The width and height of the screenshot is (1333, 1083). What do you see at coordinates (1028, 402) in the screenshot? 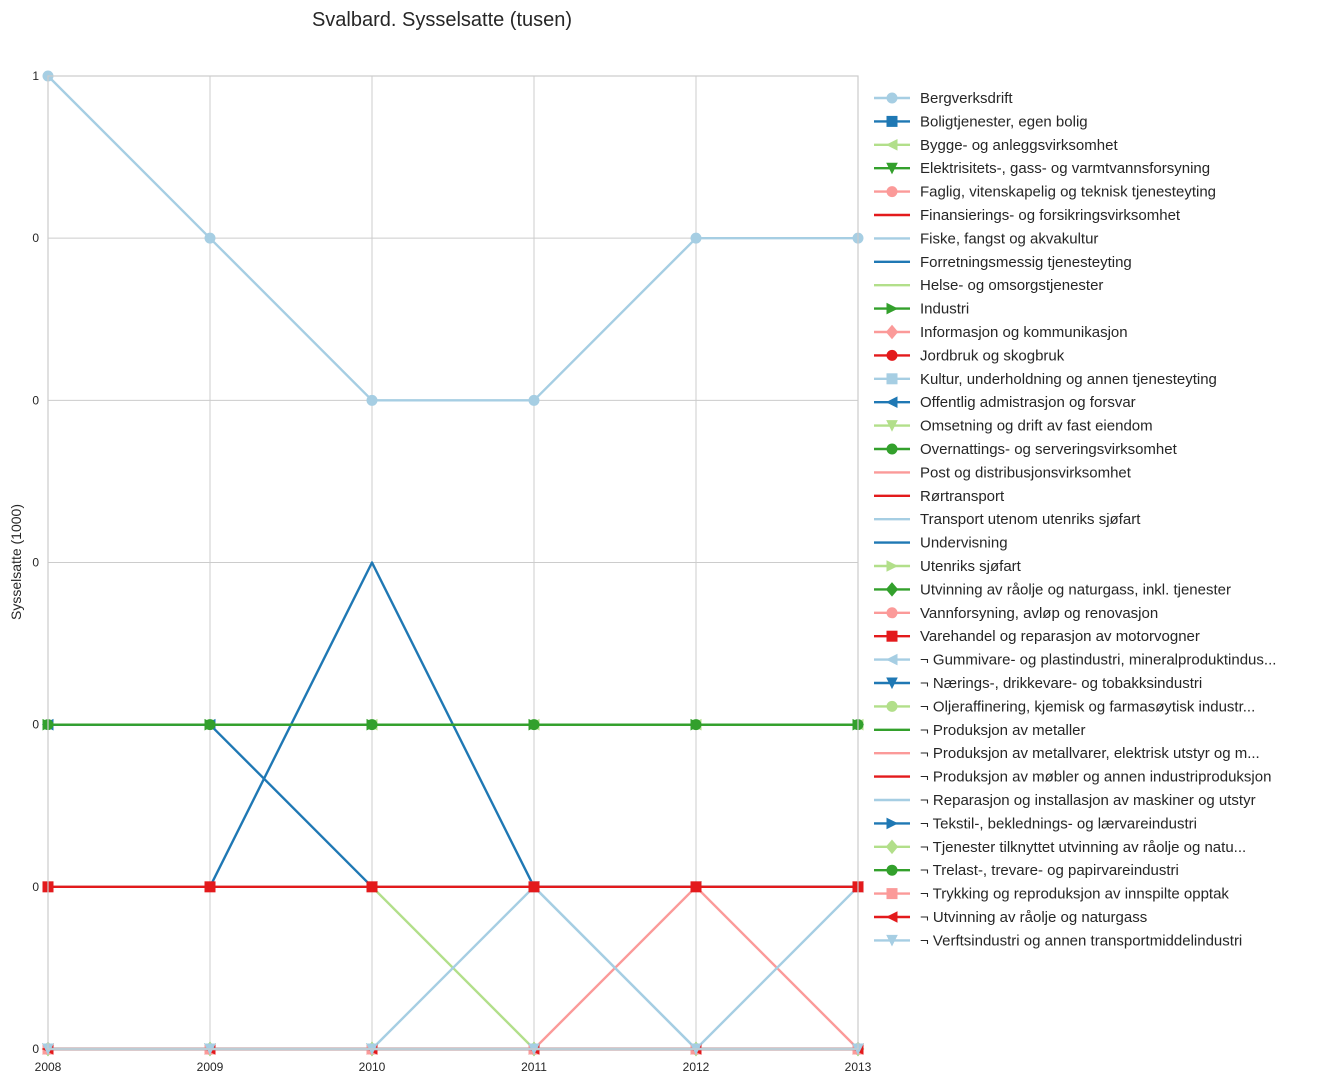
I see `legend-label: Offentlig admistrasjon og forsvar` at bounding box center [1028, 402].